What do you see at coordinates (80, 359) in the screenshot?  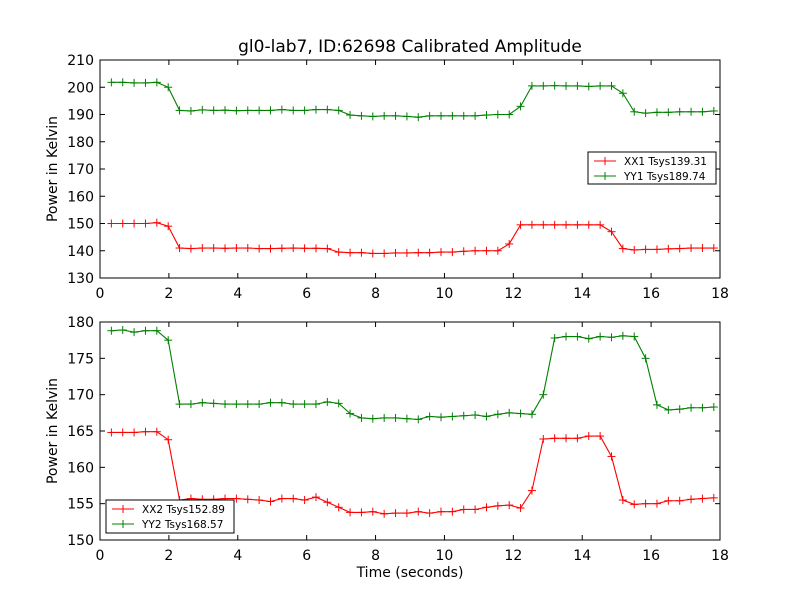 I see `y-tick-label: 175` at bounding box center [80, 359].